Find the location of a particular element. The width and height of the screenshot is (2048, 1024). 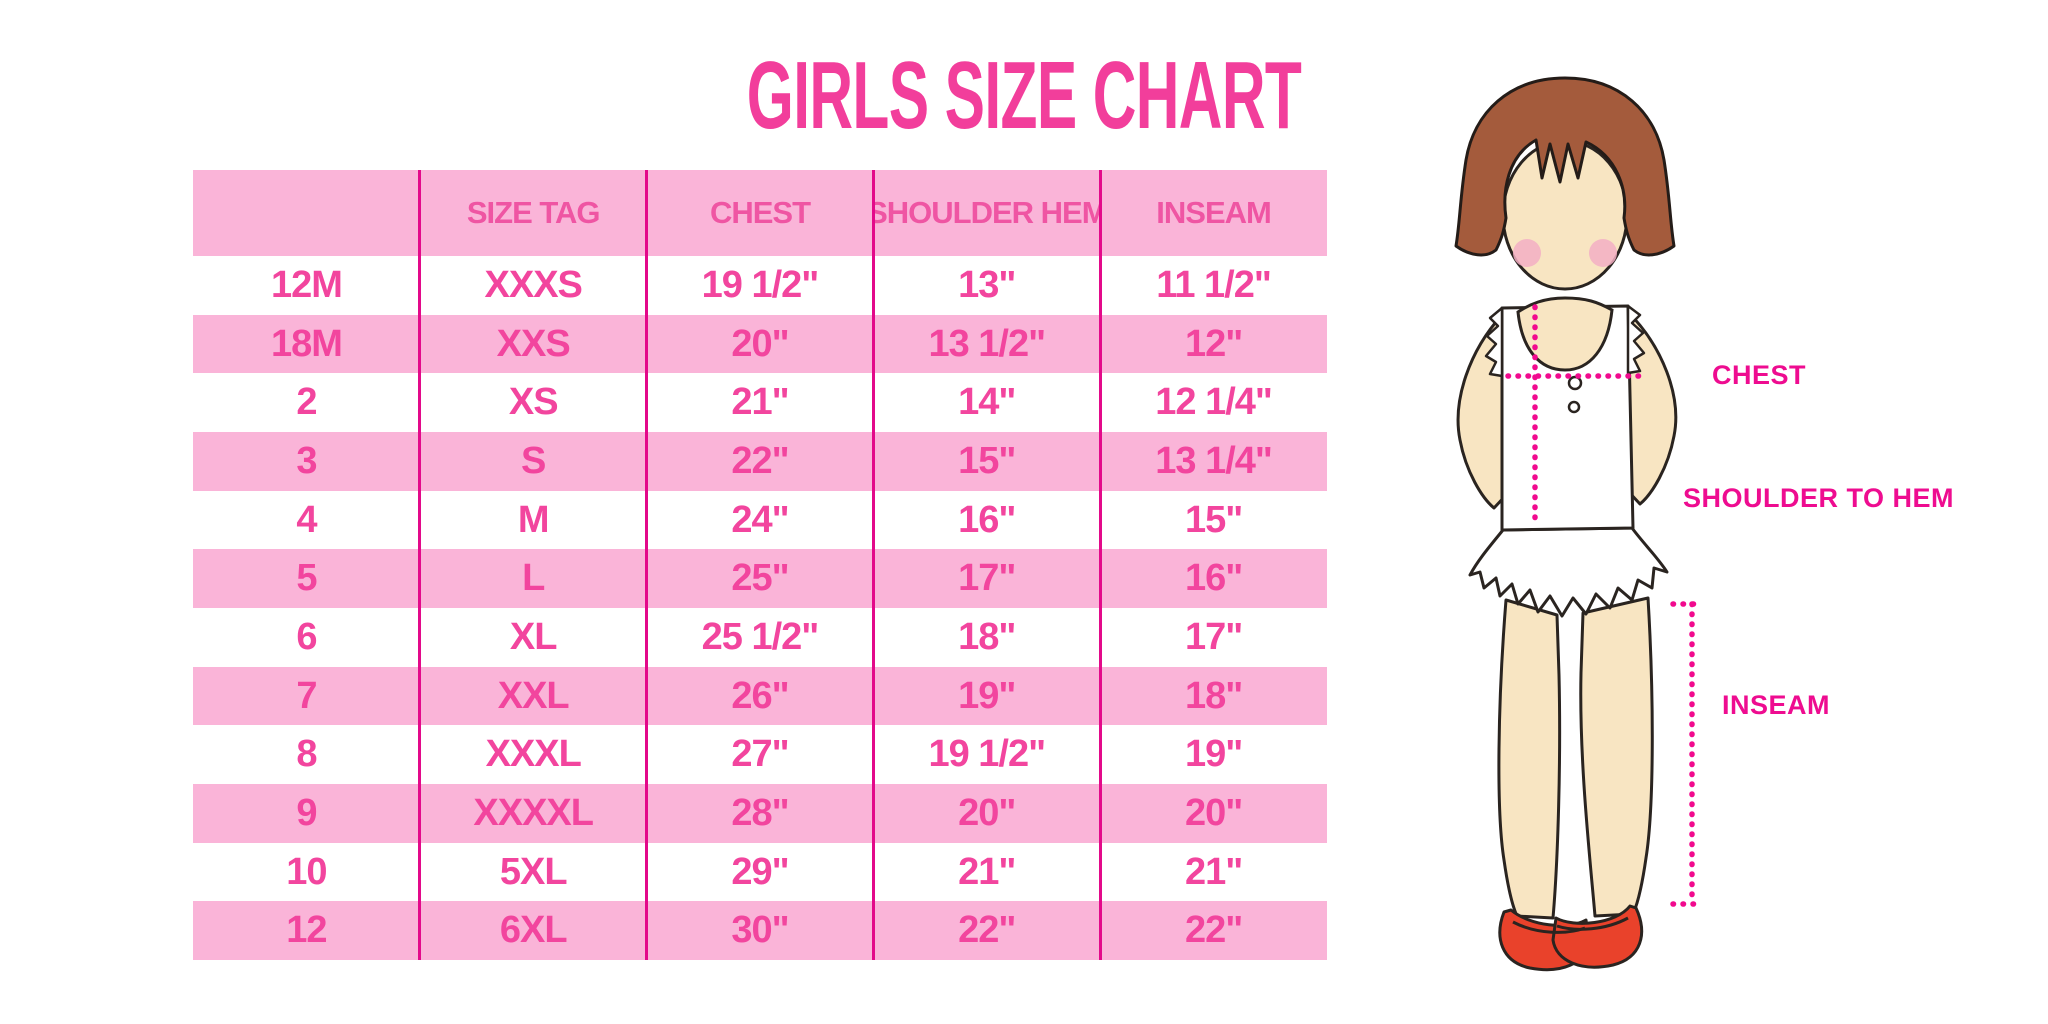

table-row: 7 XXL 26" 19" 18" is located at coordinates (760, 696).